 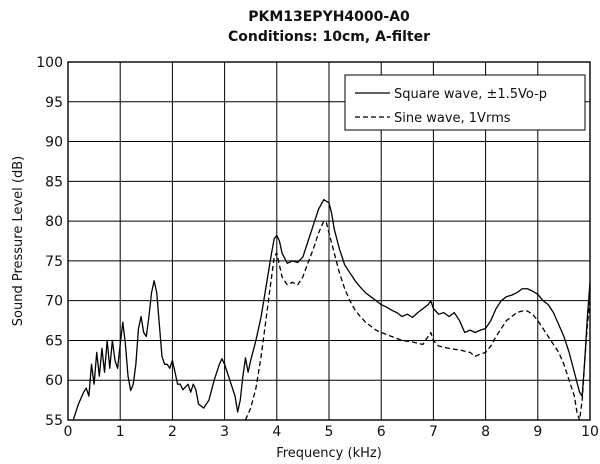 I want to click on y-tick-label-5: 80, so click(x=54, y=222).